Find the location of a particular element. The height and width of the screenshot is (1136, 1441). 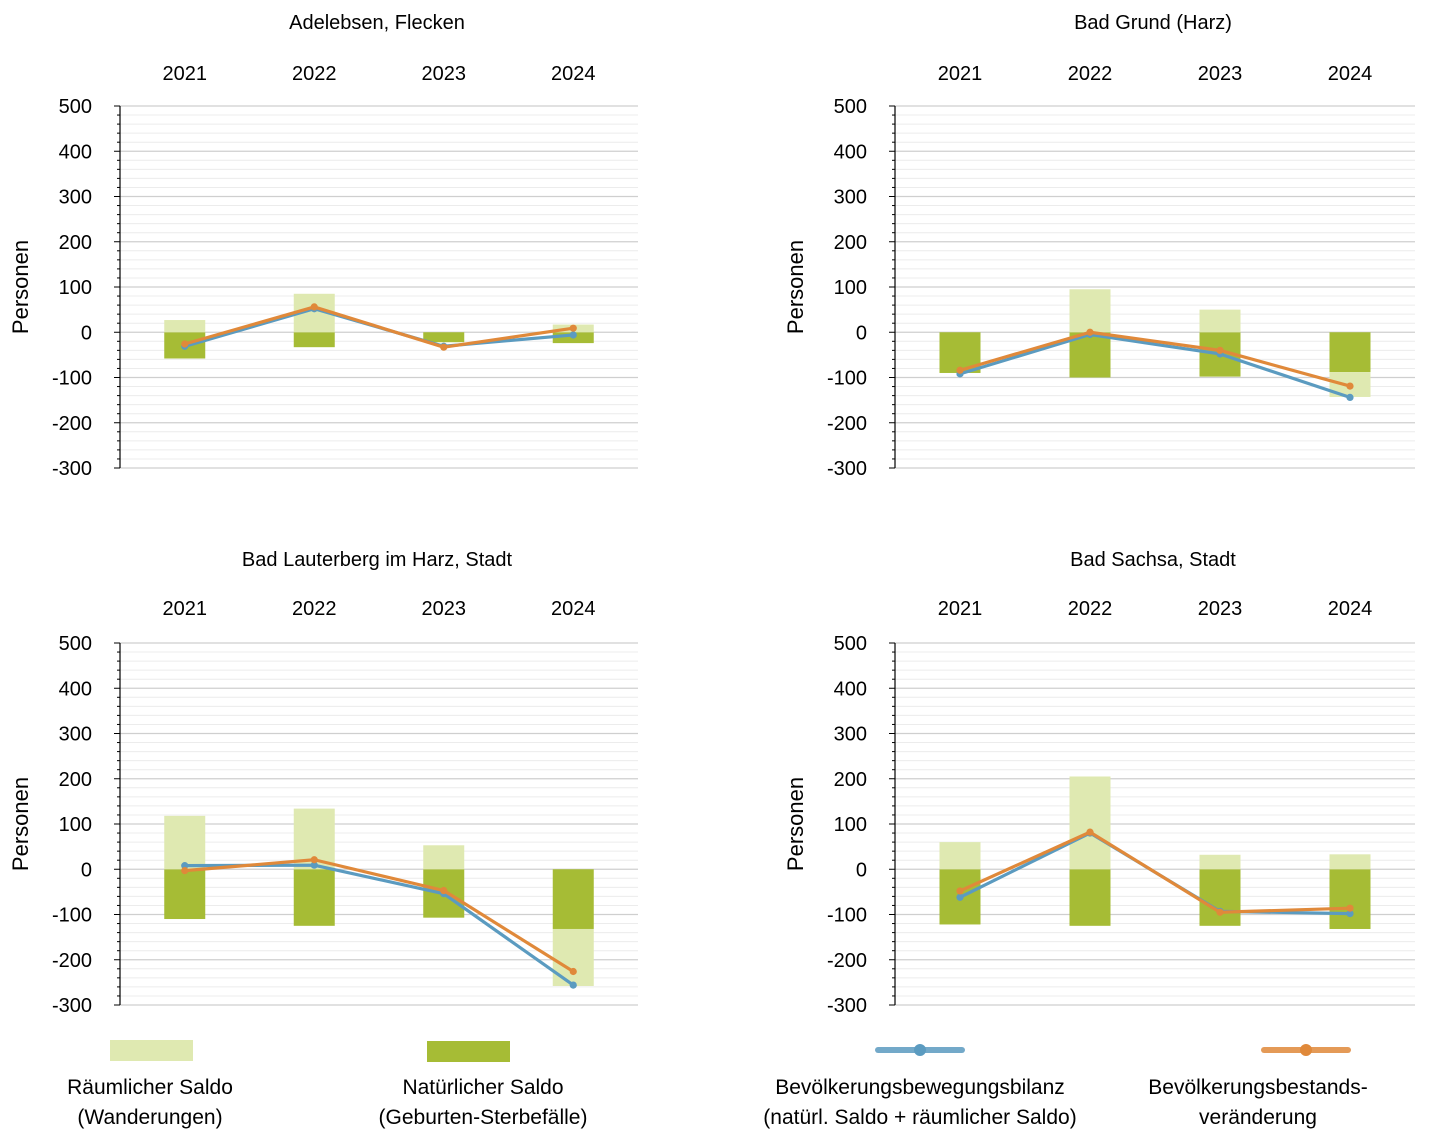

legend-swatch-bewegungsbilanz is located at coordinates (920, 1050).